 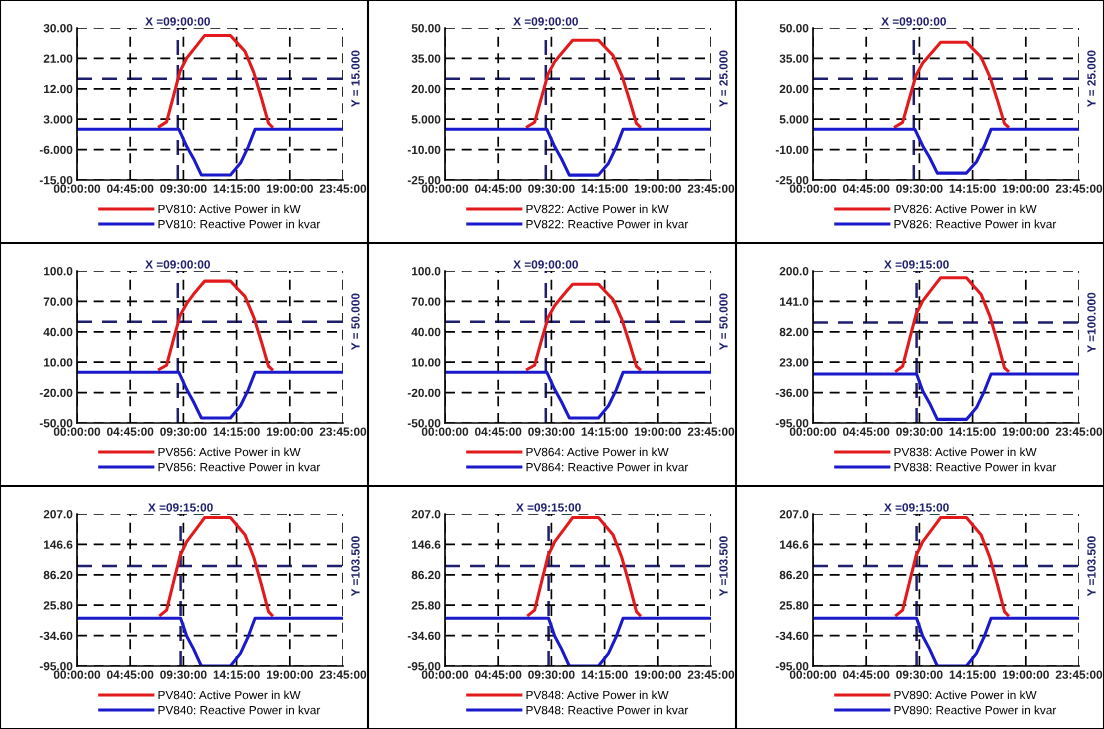 I want to click on y-tick-label: 10.00, so click(x=58, y=362).